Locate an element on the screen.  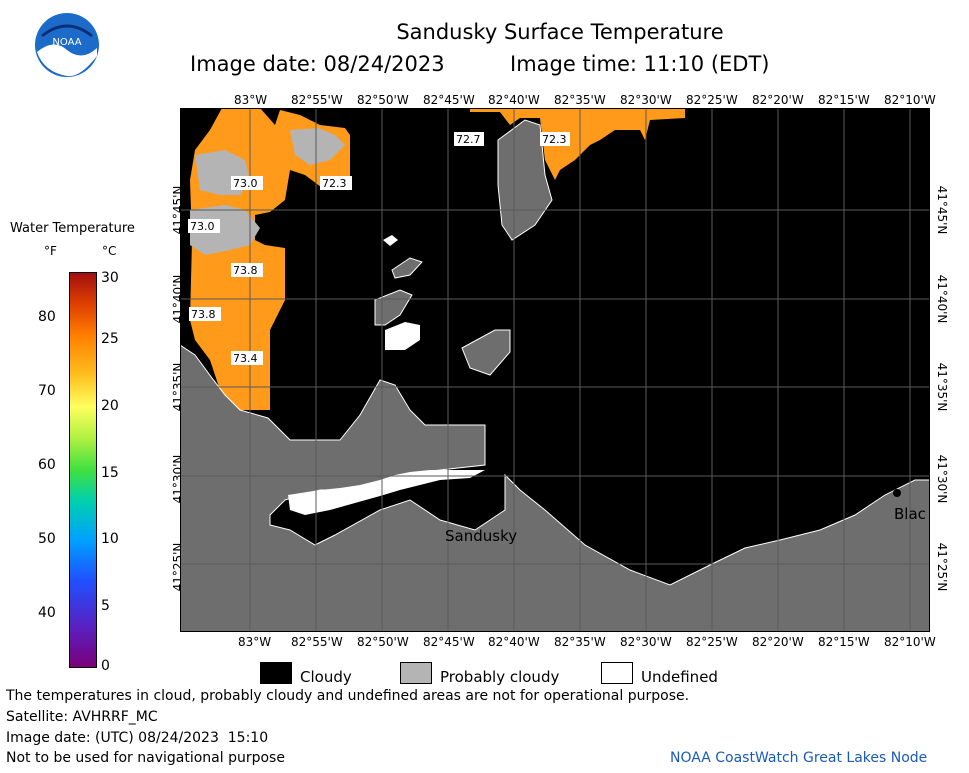
lon-label-top: 82°30'W is located at coordinates (646, 100).